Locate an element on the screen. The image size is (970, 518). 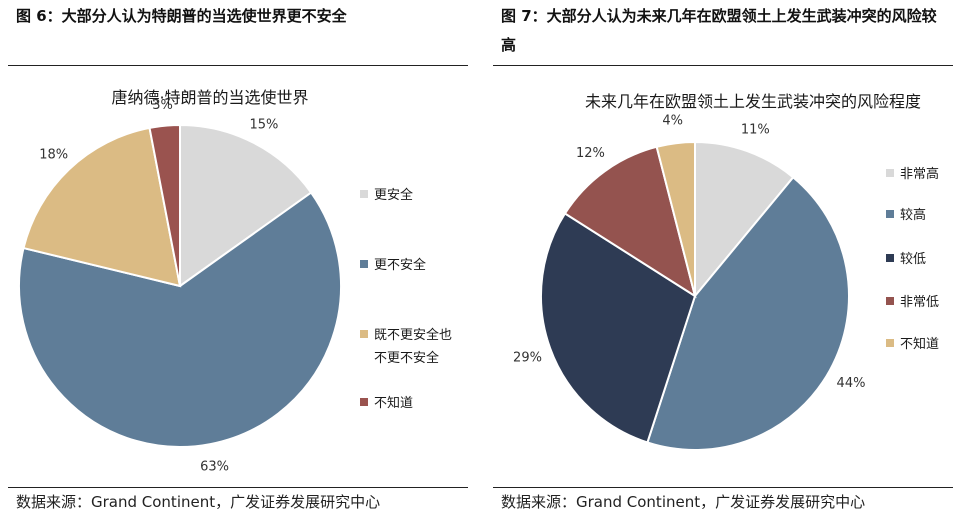
legend-label-5: 不知道 is located at coordinates (919, 344).